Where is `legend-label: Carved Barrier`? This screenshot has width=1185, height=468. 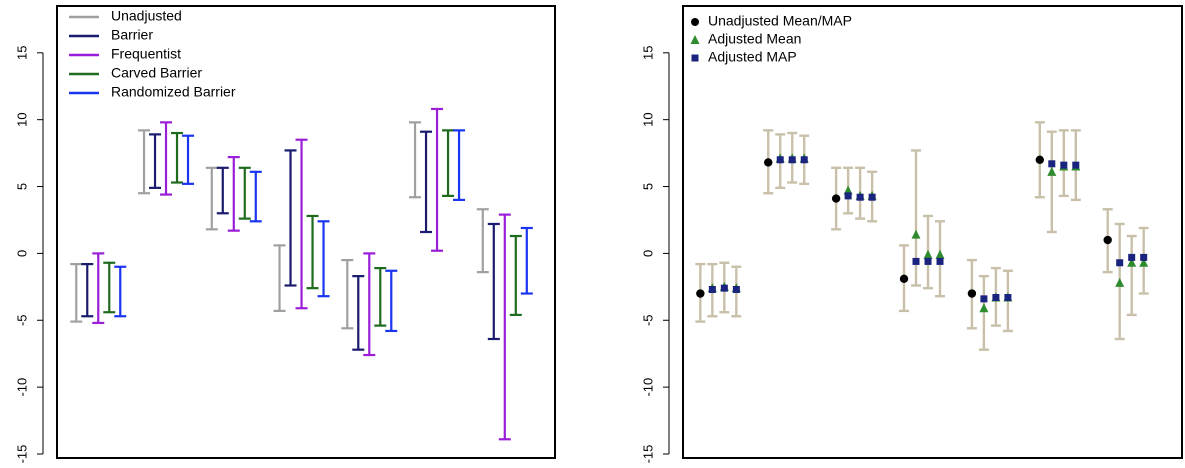
legend-label: Carved Barrier is located at coordinates (156, 73).